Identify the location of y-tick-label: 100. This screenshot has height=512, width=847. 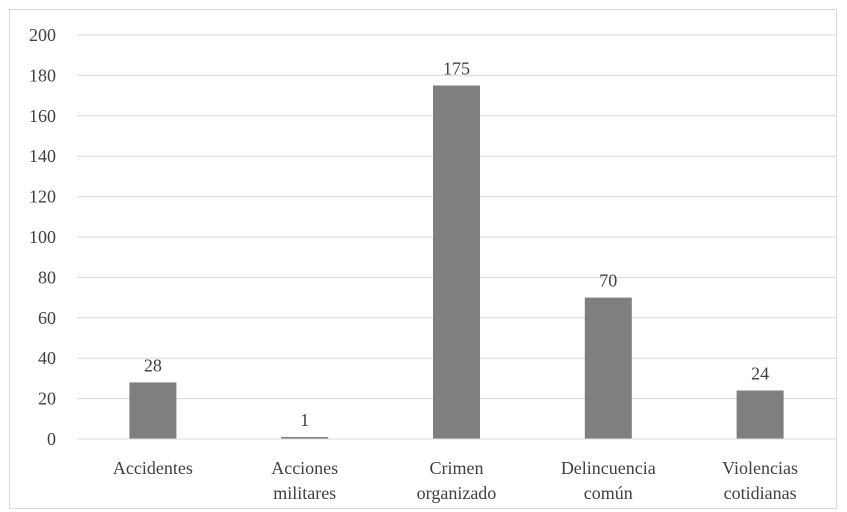
(42, 237).